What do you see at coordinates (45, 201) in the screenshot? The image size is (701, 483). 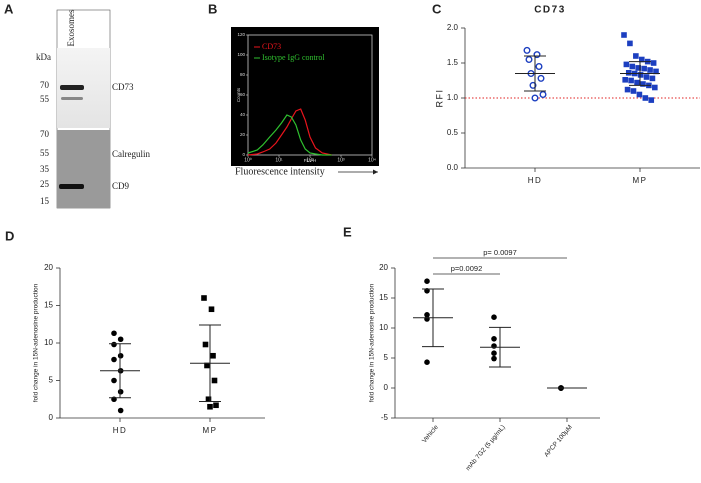 I see `marker: 15` at bounding box center [45, 201].